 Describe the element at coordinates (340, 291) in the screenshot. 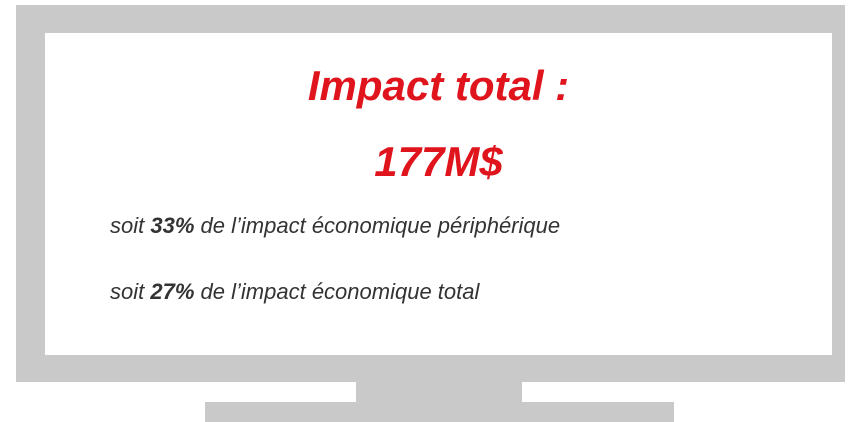

I see `description: de l’impact économique total` at that location.